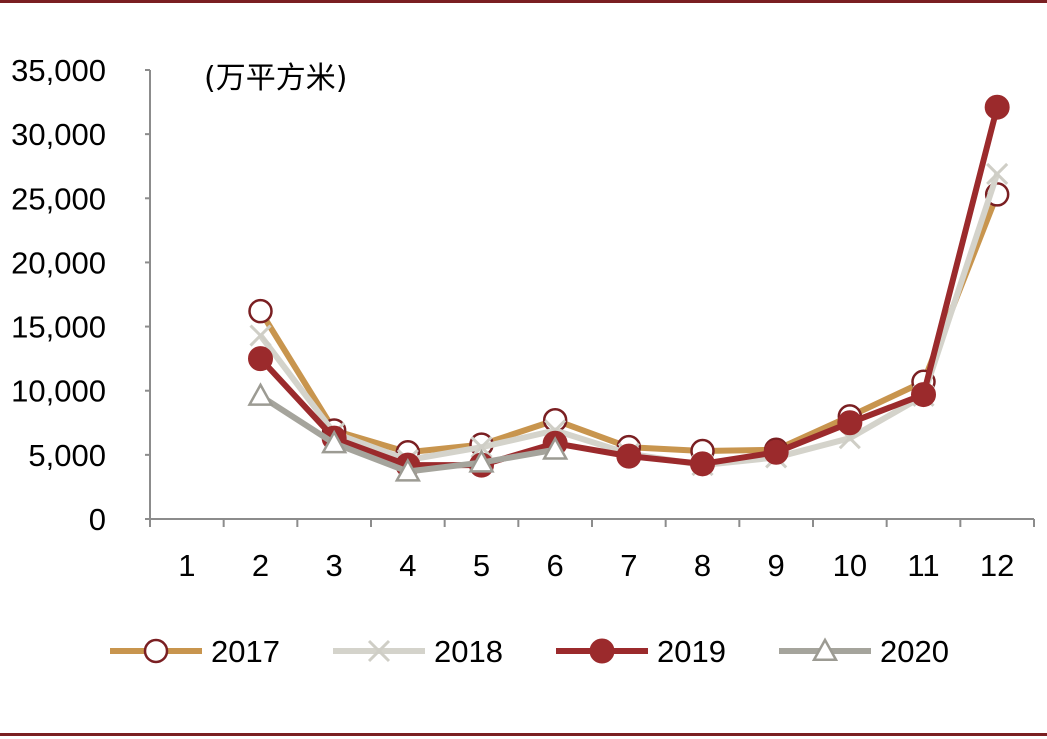  I want to click on x-tick-label: 11, so click(923, 565).